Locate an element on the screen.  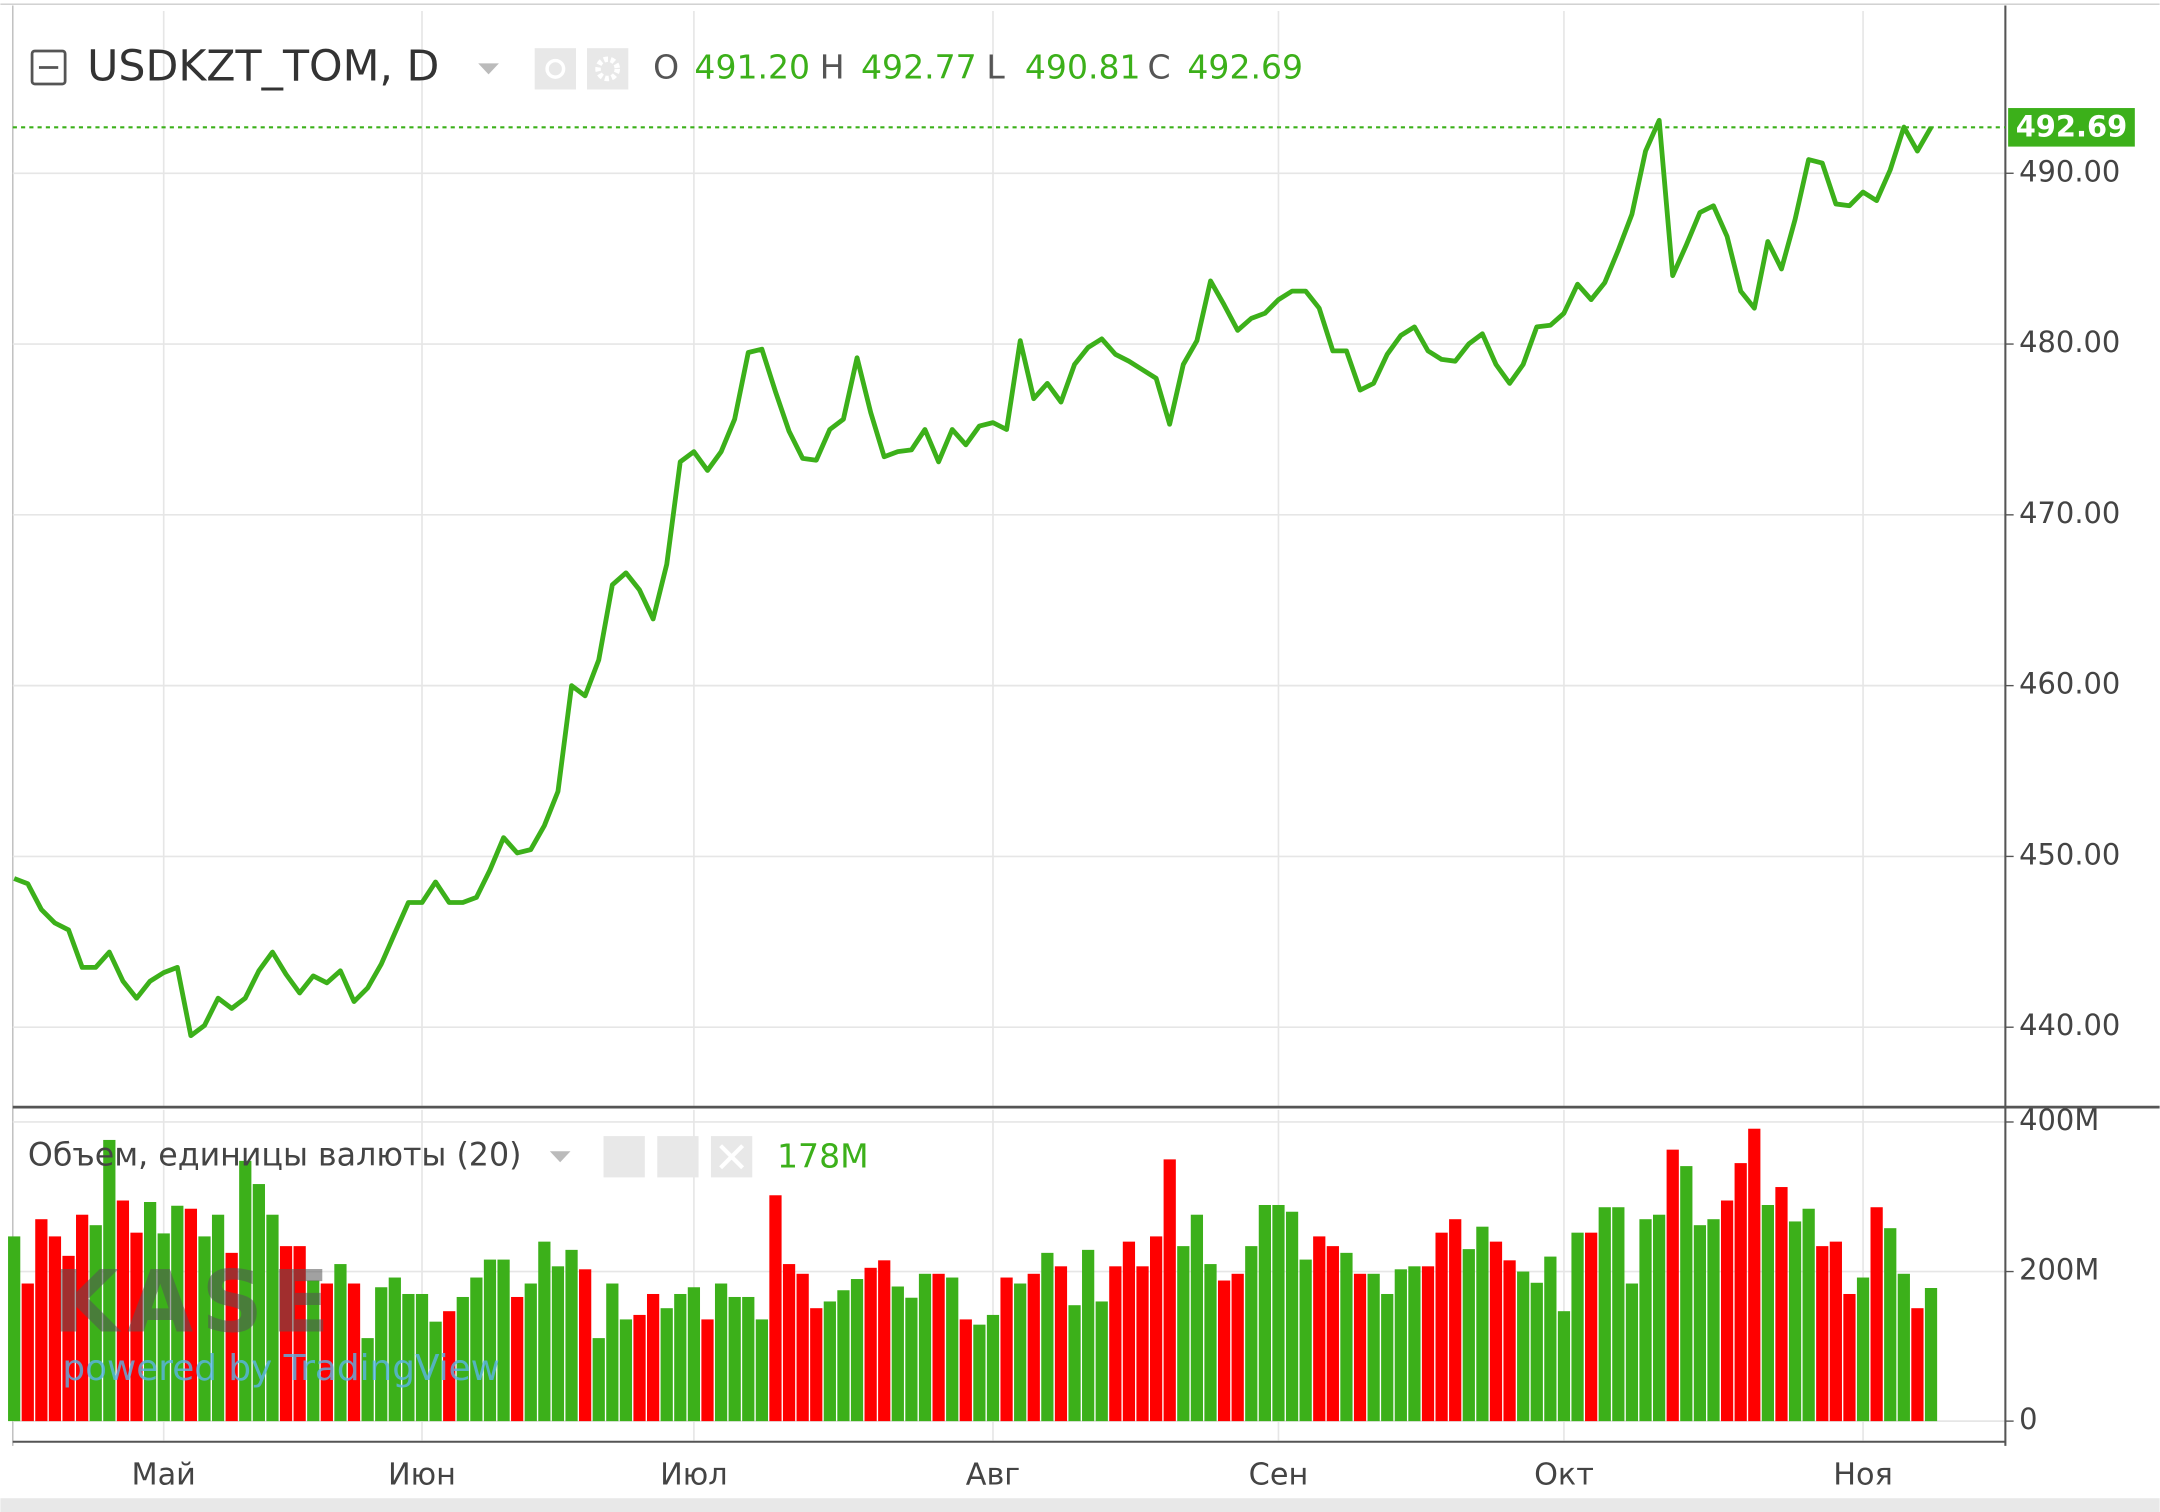
x-tick-label: Сен is located at coordinates (1279, 1475).